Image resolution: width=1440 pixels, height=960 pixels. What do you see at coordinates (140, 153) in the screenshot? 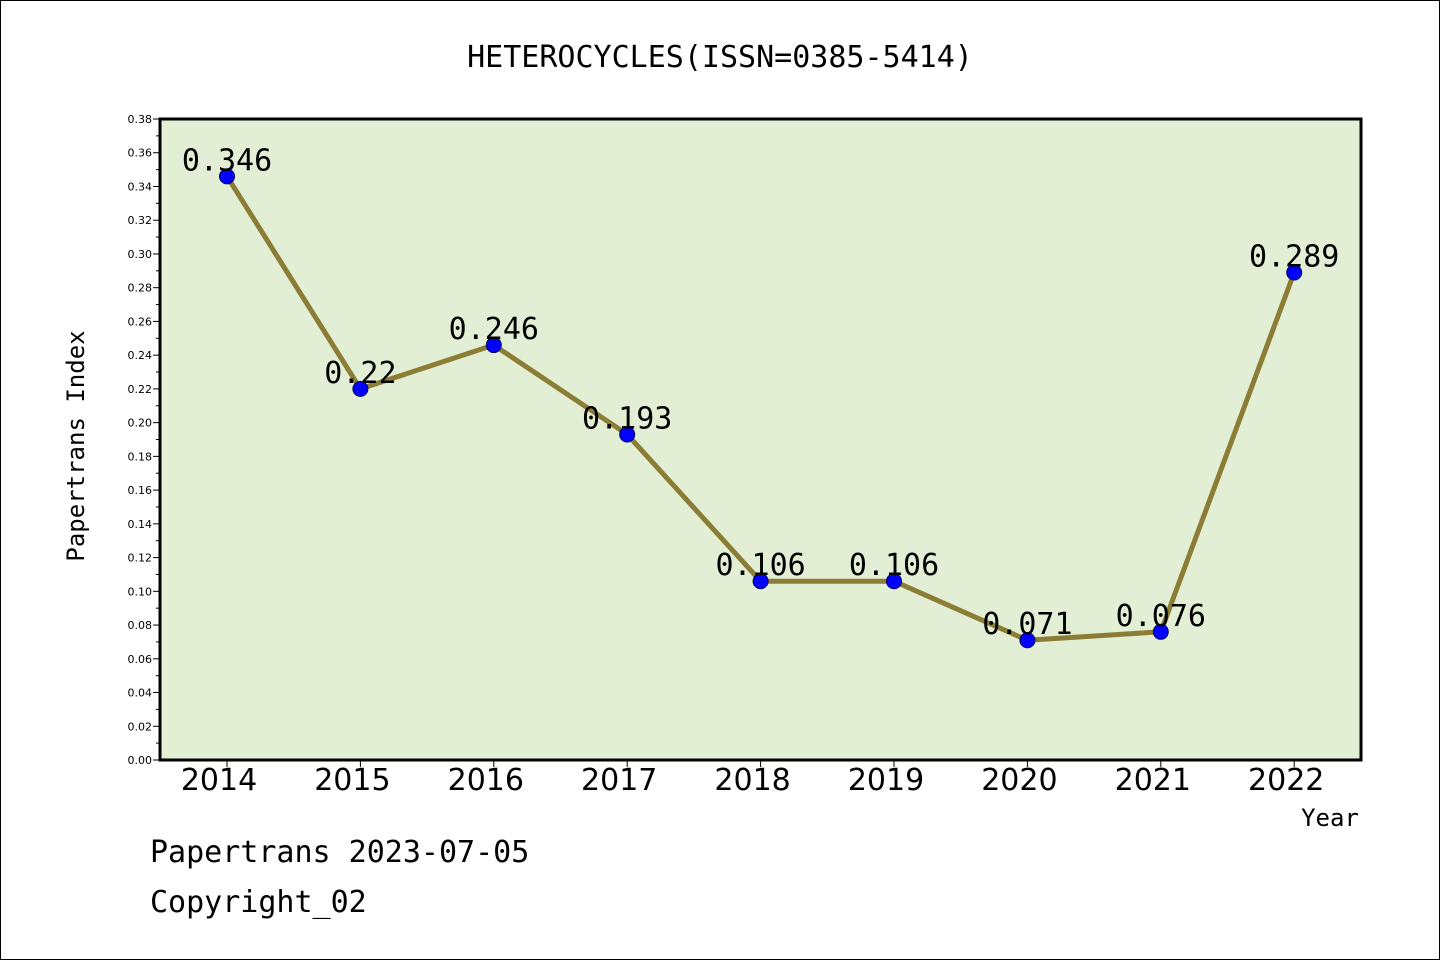
I see `y-tick-label: 0.36` at bounding box center [140, 153].